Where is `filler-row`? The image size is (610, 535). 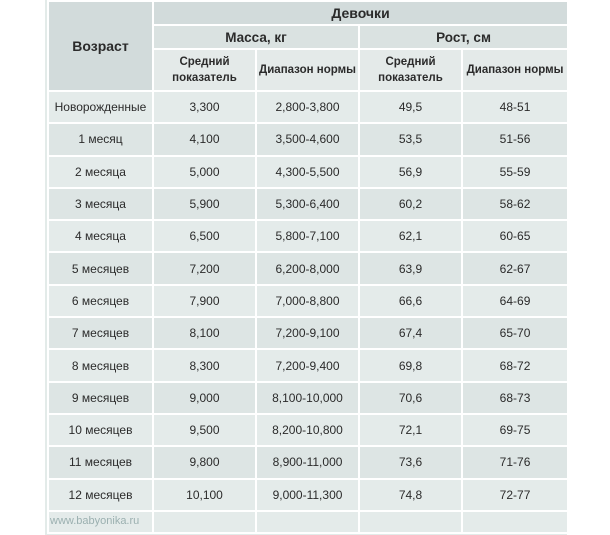
filler-row is located at coordinates (308, 521).